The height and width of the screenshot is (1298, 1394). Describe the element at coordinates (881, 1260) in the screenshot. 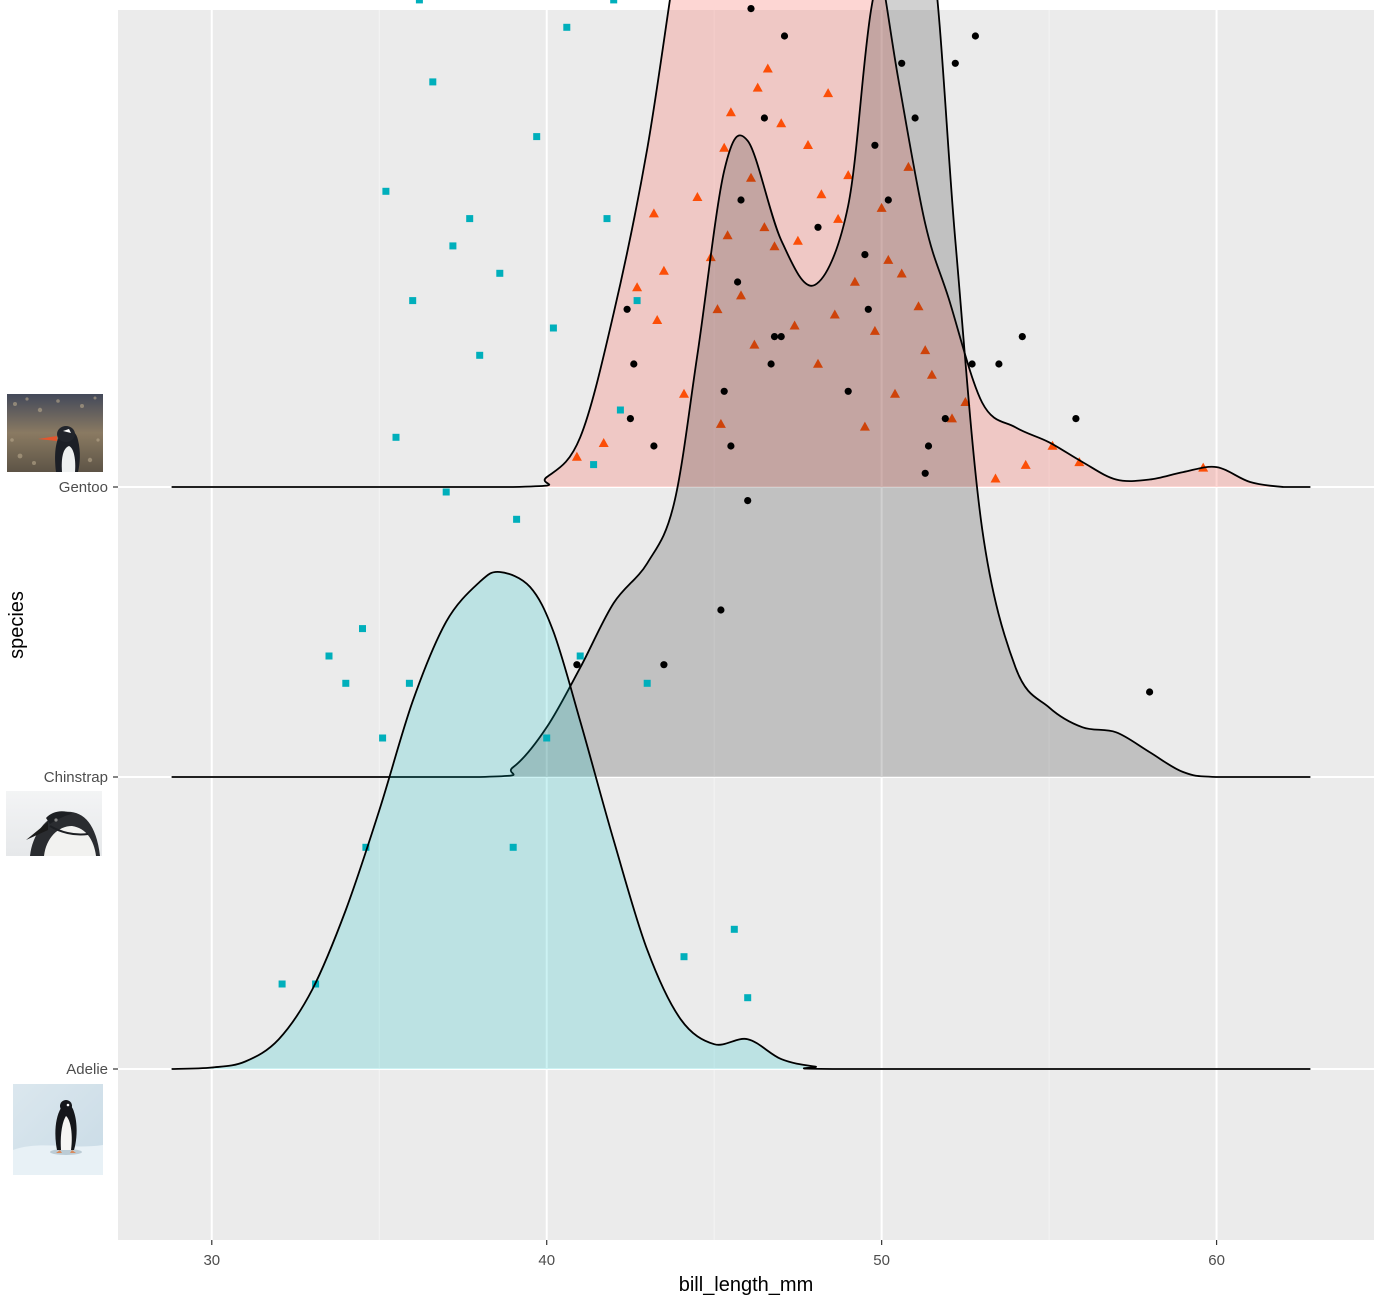

I see `x-tick-label: 50` at that location.